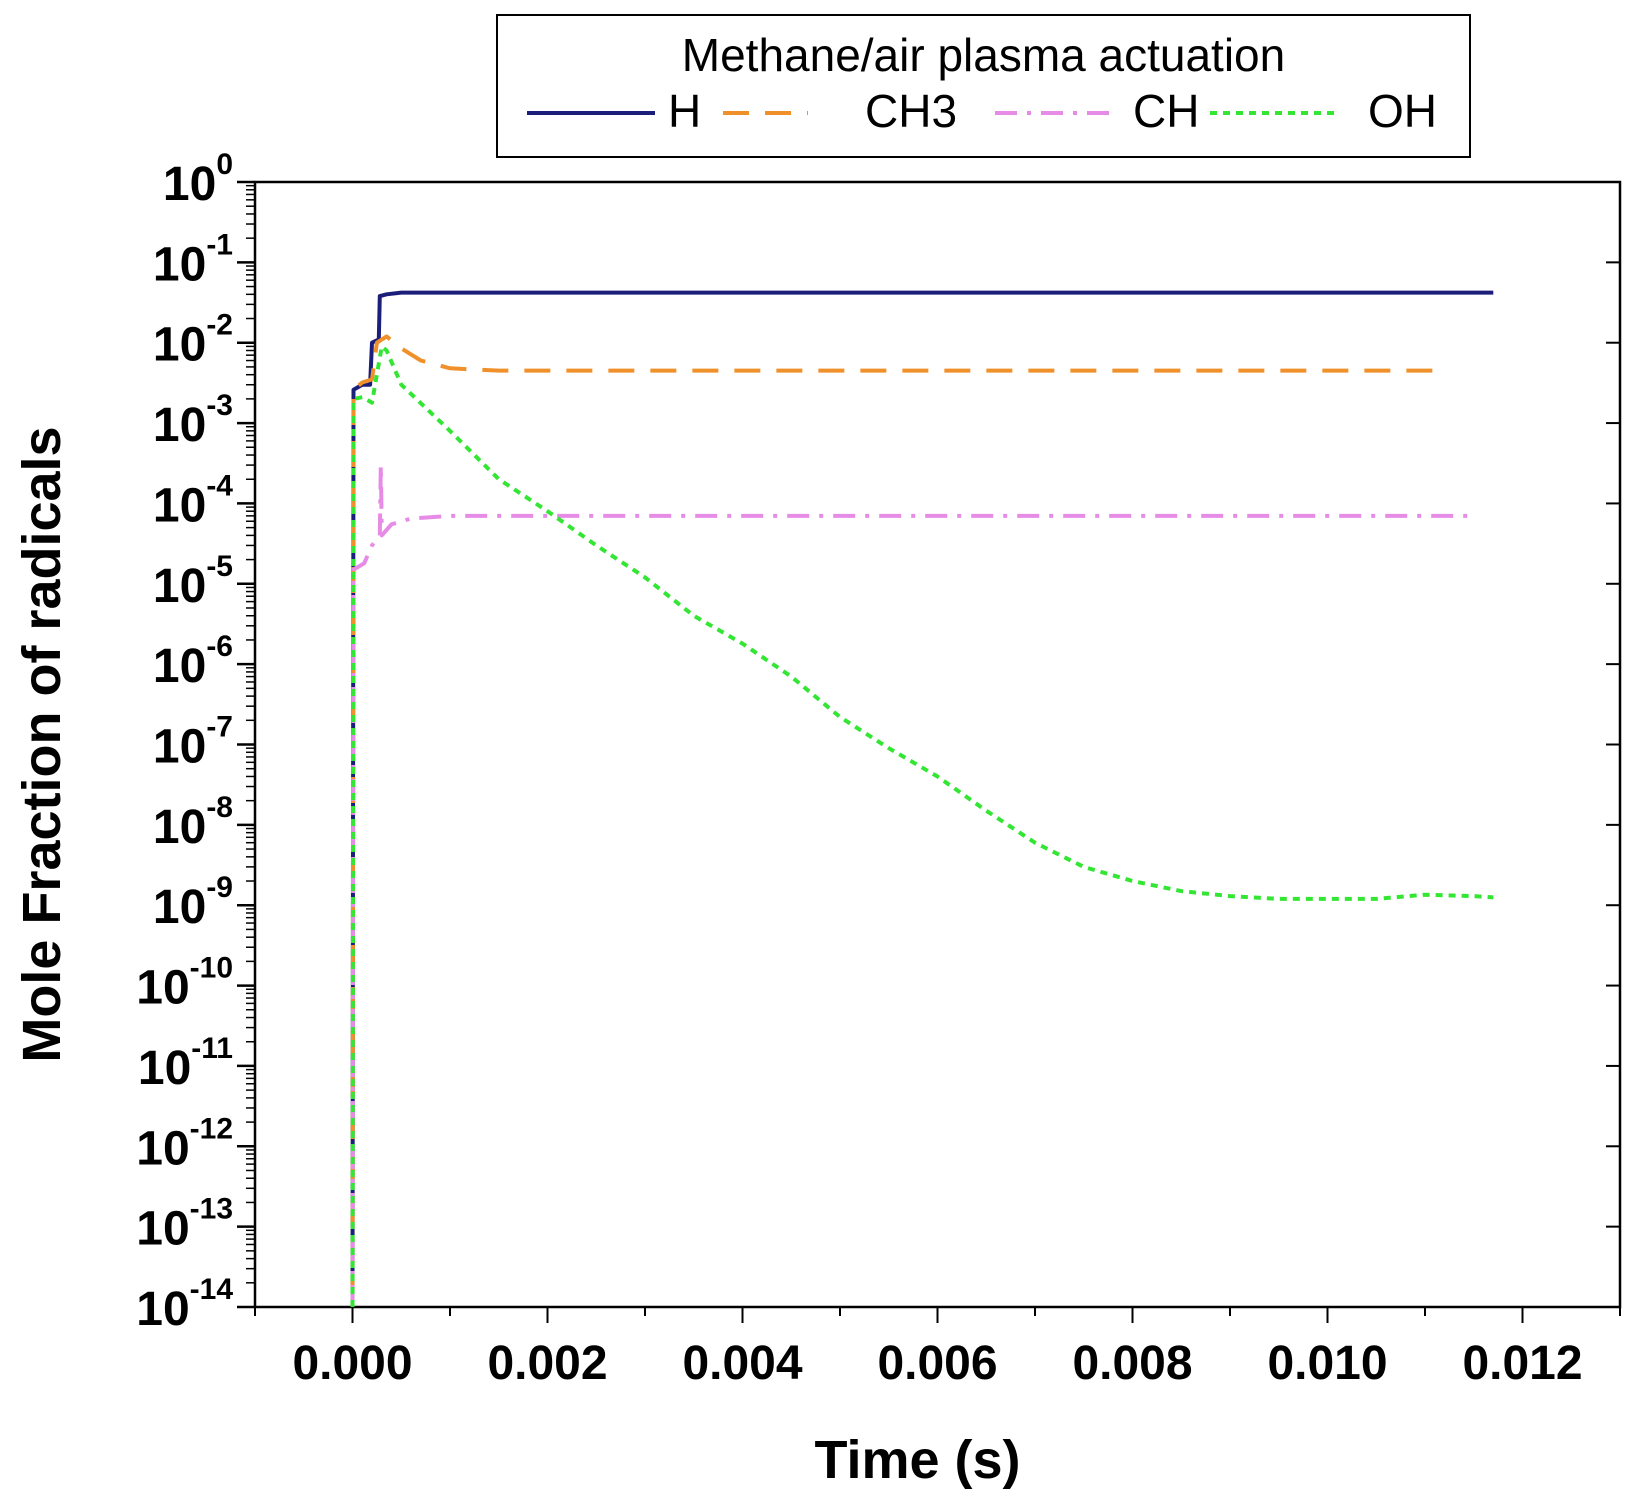  What do you see at coordinates (684, 111) in the screenshot?
I see `legend-label-h: H` at bounding box center [684, 111].